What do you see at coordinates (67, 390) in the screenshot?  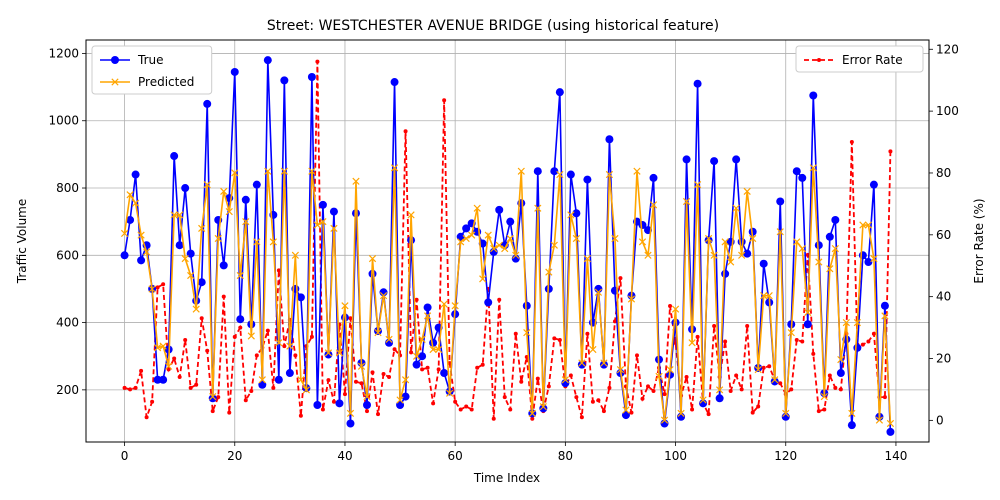 I see `y-tick-label-200: 200` at bounding box center [67, 390].